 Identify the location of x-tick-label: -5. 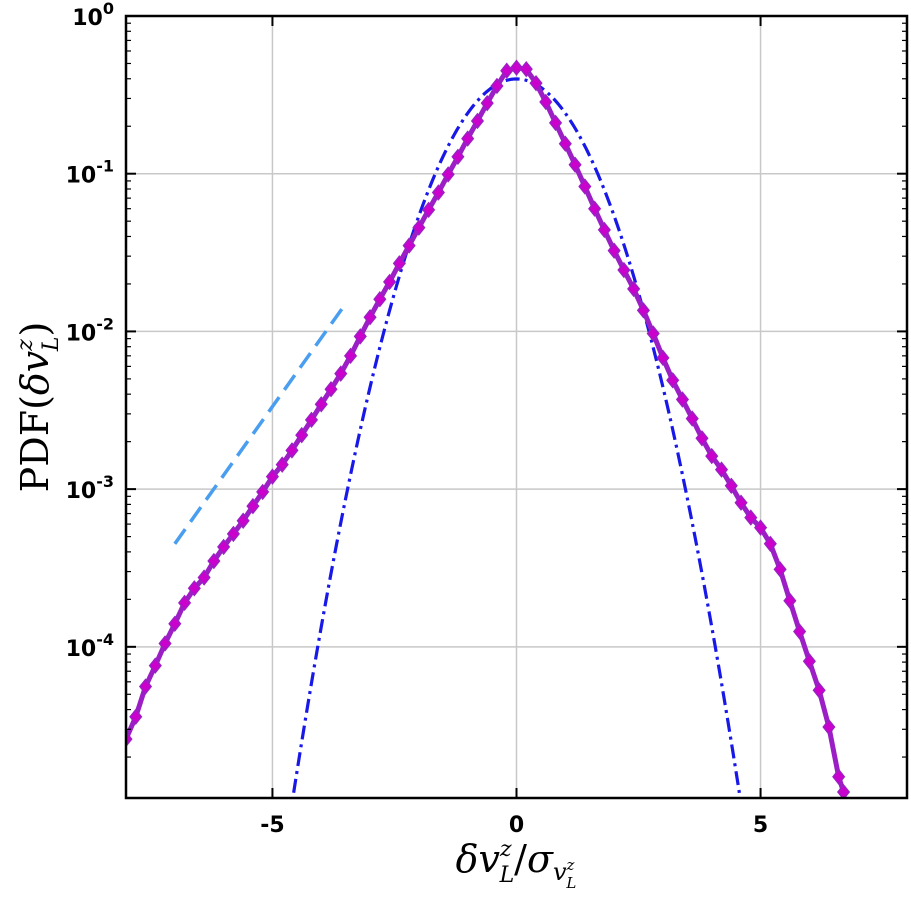
(272, 825).